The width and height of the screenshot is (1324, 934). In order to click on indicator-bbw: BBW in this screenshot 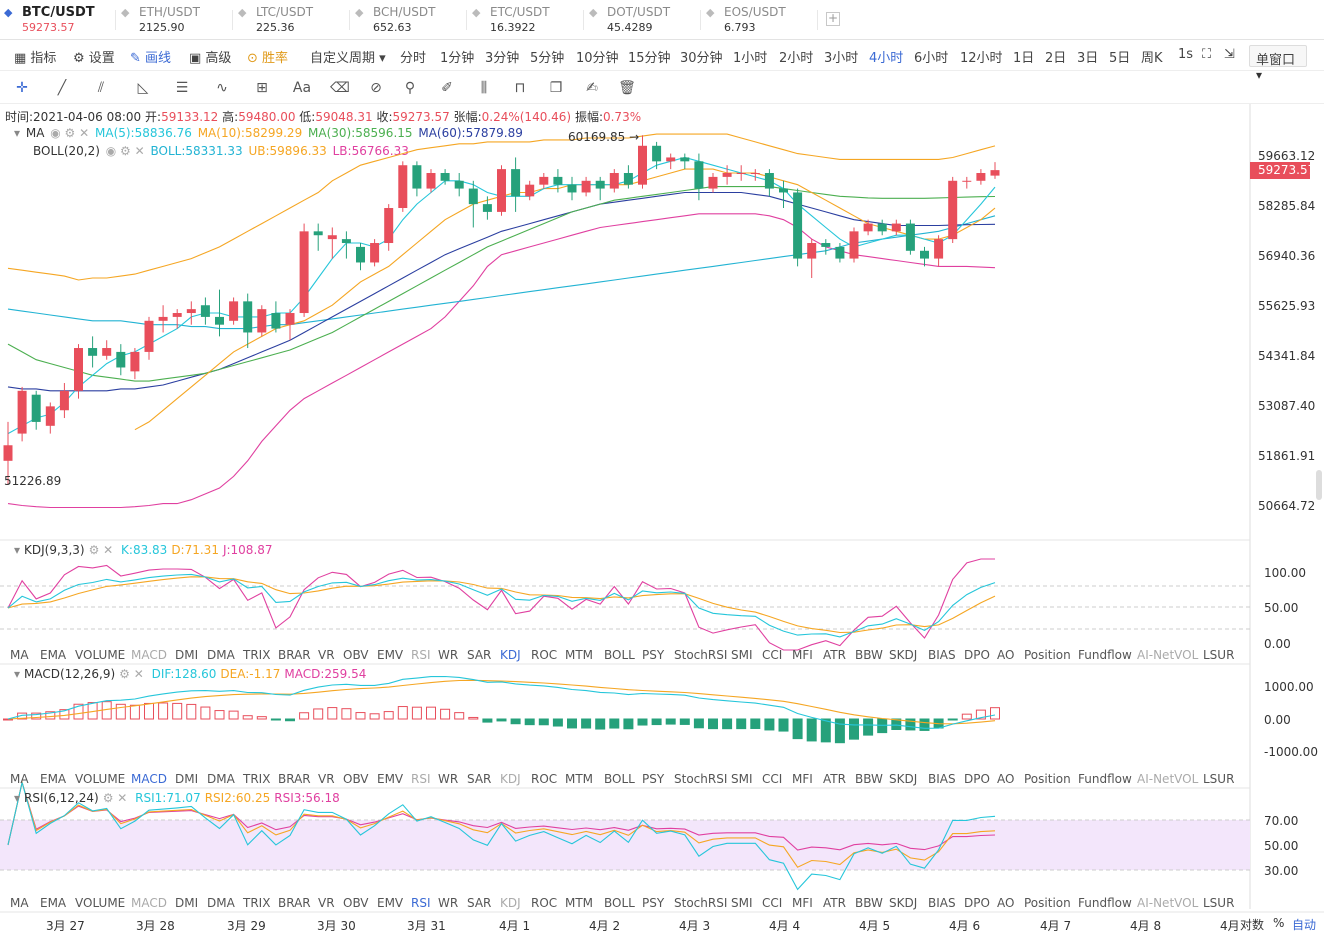, I will do `click(869, 903)`.